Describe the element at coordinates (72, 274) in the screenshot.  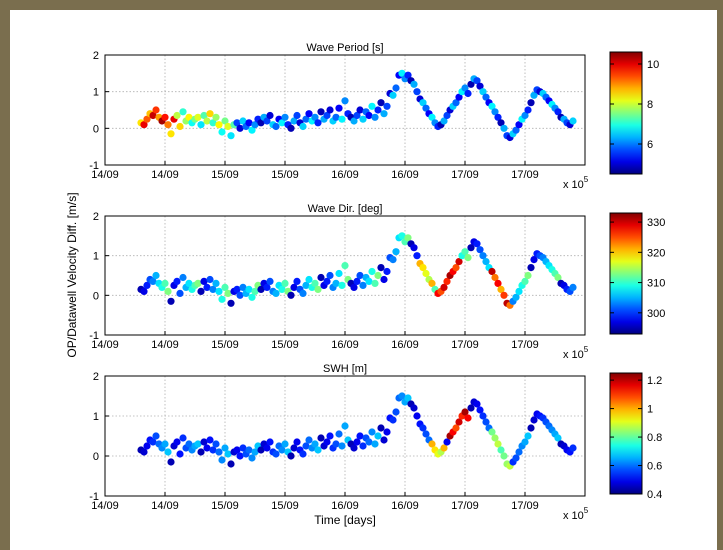
I see `y-axis-label: OP/Datawell Velocity Diff. [m/s]` at that location.